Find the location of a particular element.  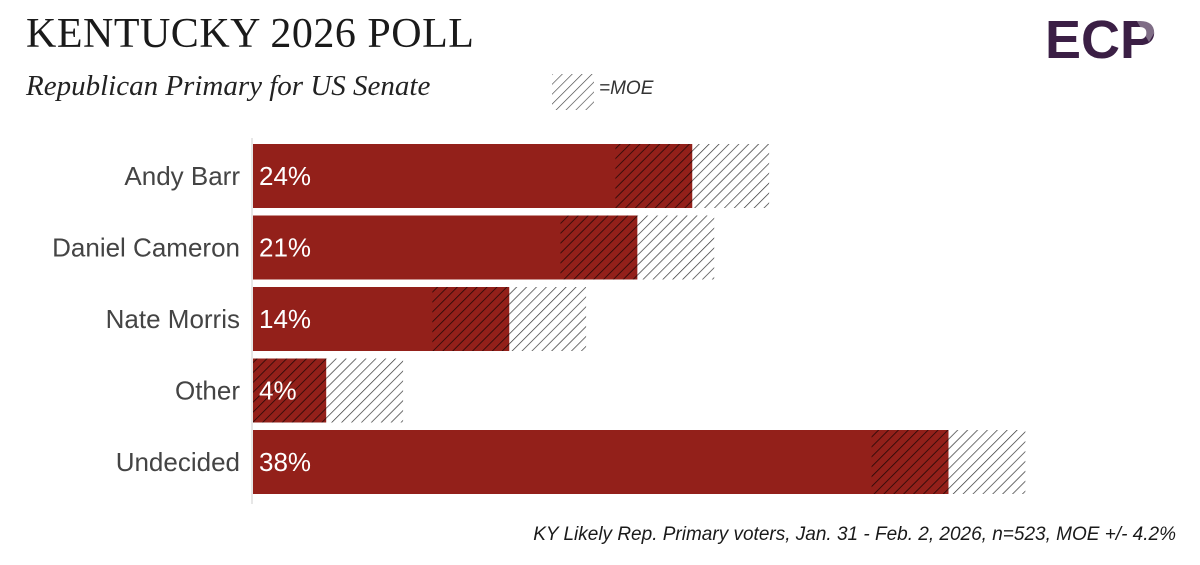

ecp-logo: ECP is located at coordinates (1104, 38).